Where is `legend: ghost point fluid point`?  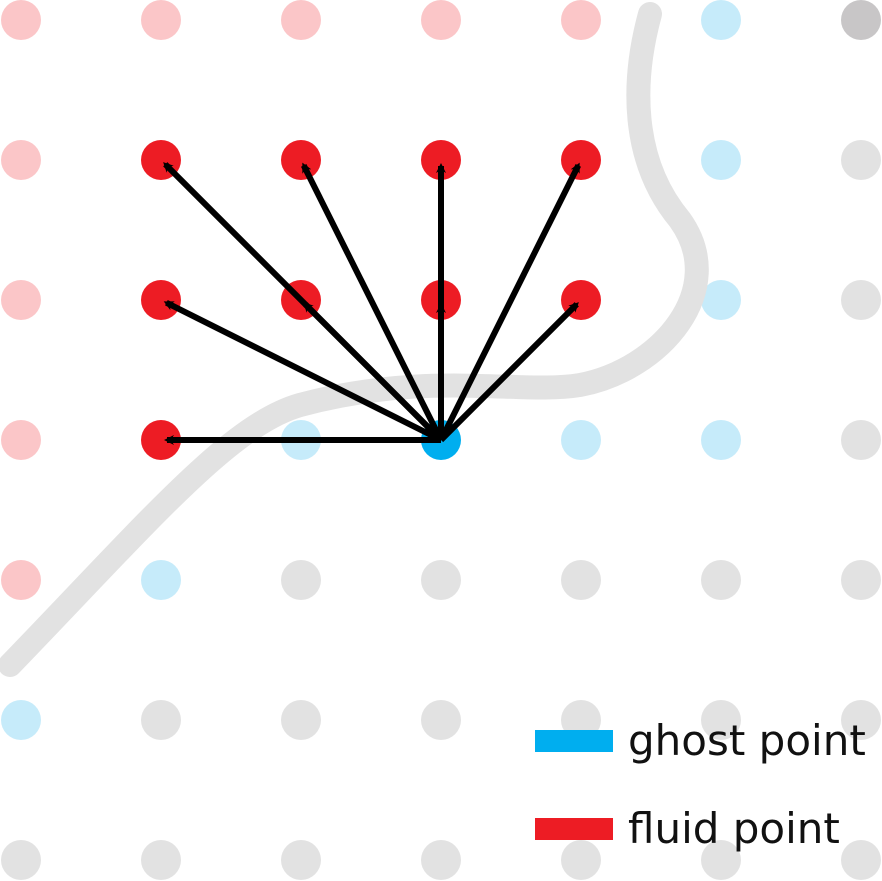 legend: ghost point fluid point is located at coordinates (700, 784).